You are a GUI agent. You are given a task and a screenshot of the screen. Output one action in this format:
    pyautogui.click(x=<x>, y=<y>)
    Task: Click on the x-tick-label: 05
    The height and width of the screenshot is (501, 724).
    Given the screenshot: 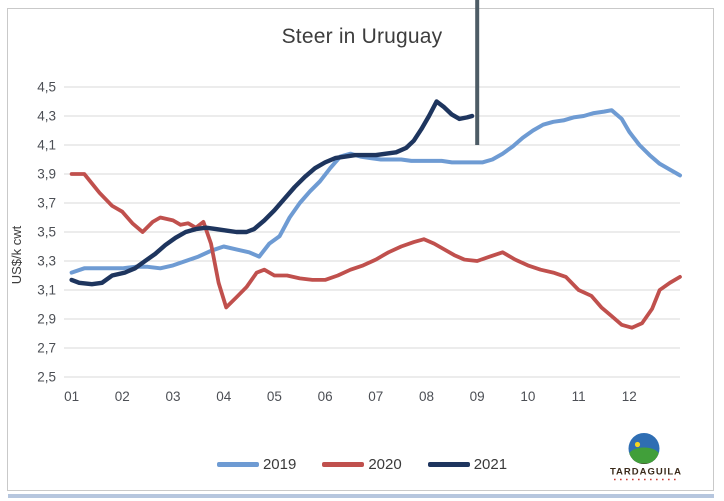 What is the action you would take?
    pyautogui.click(x=274, y=396)
    